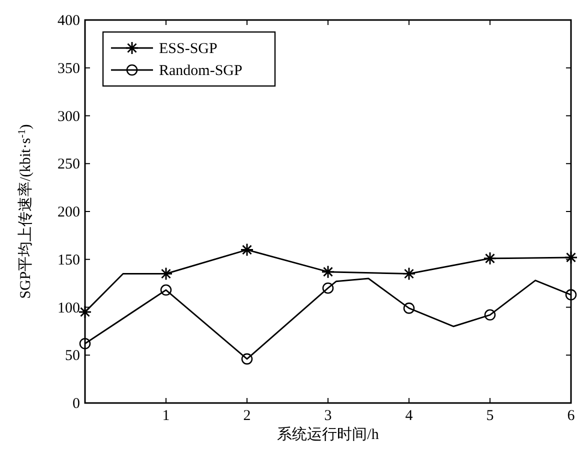 The height and width of the screenshot is (450, 581). Describe the element at coordinates (200, 71) in the screenshot. I see `legend-label: Random-SGP` at that location.